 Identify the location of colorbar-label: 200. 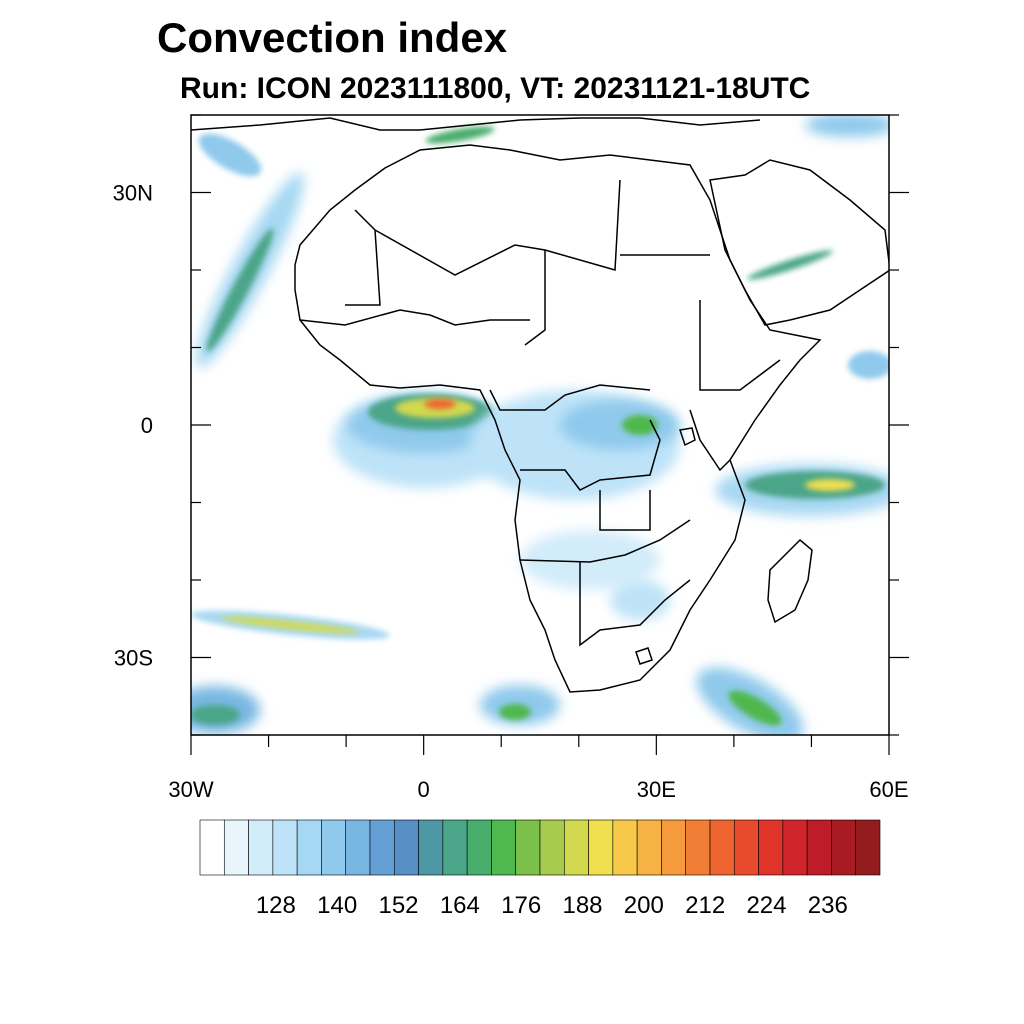
(644, 905).